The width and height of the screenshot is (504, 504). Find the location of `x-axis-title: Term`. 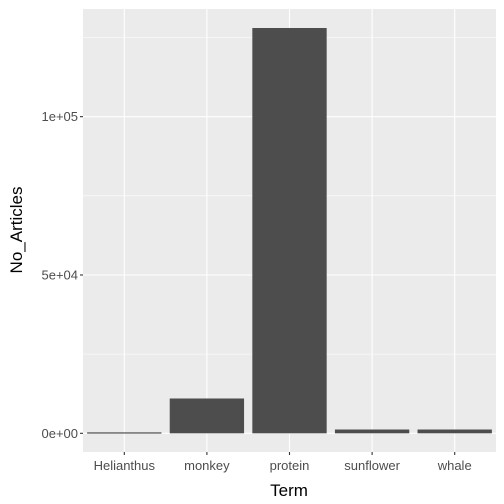

x-axis-title: Term is located at coordinates (289, 490).